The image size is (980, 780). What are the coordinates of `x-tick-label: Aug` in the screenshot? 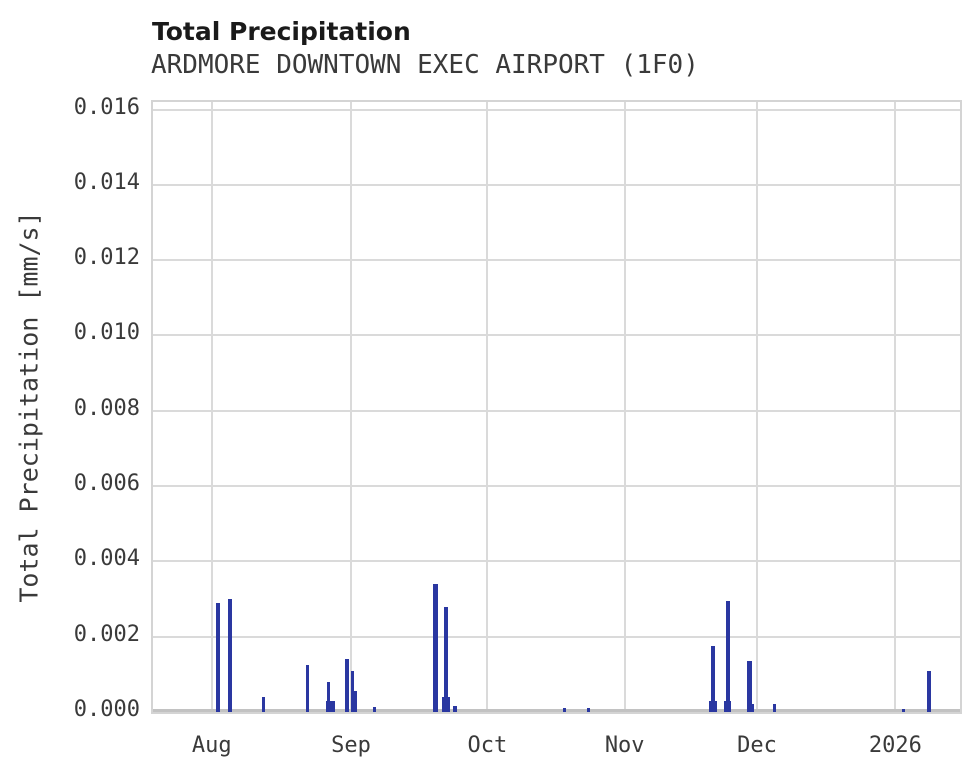 It's located at (211, 745).